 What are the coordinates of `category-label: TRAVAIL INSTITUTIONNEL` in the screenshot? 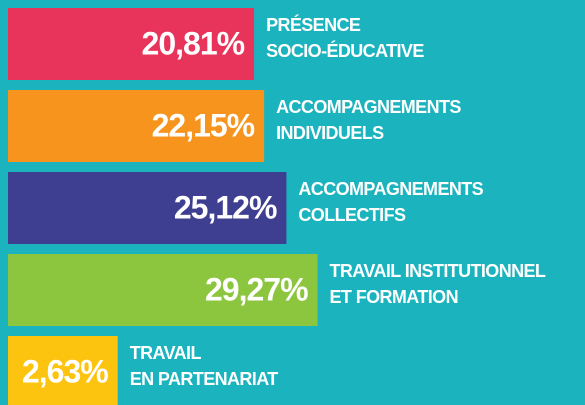 It's located at (438, 271).